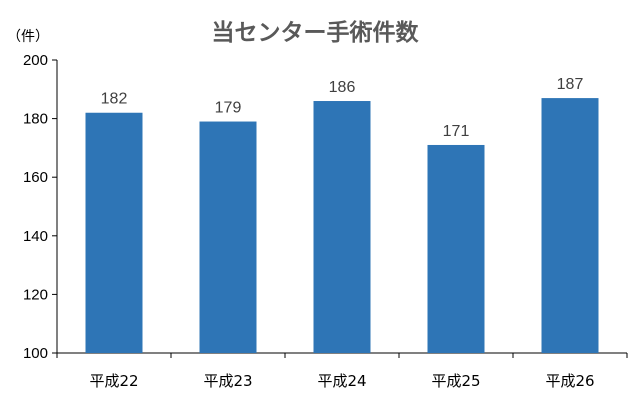  Describe the element at coordinates (35, 119) in the screenshot. I see `y-tick-label: 180` at that location.